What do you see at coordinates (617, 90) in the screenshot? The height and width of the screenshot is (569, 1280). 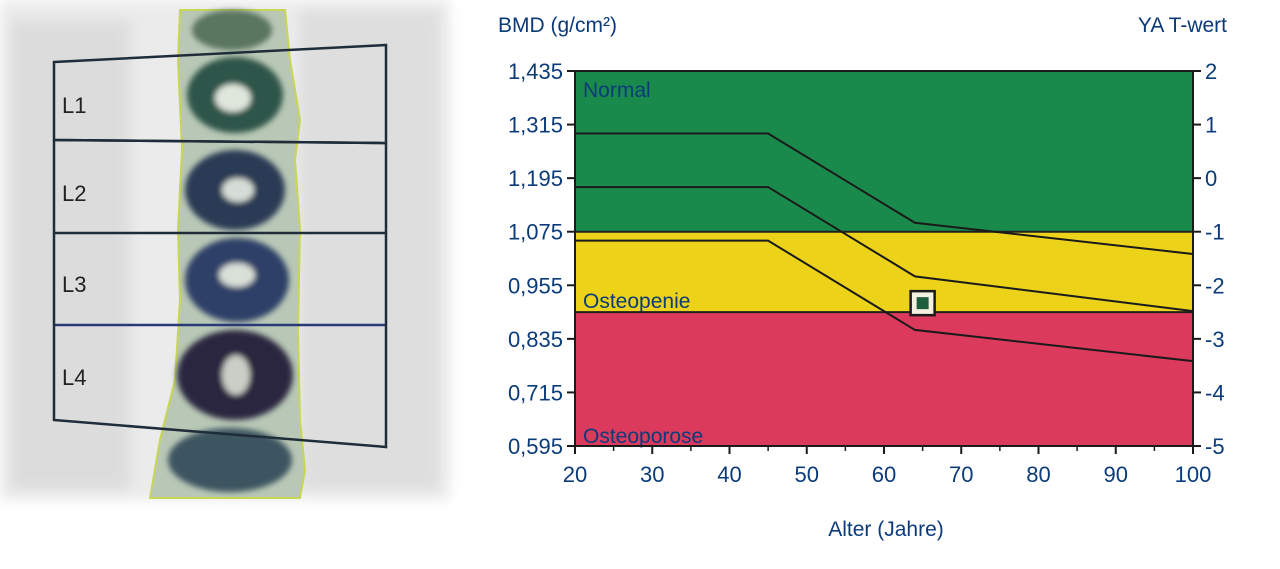 I see `zone-label-normal: Normal` at bounding box center [617, 90].